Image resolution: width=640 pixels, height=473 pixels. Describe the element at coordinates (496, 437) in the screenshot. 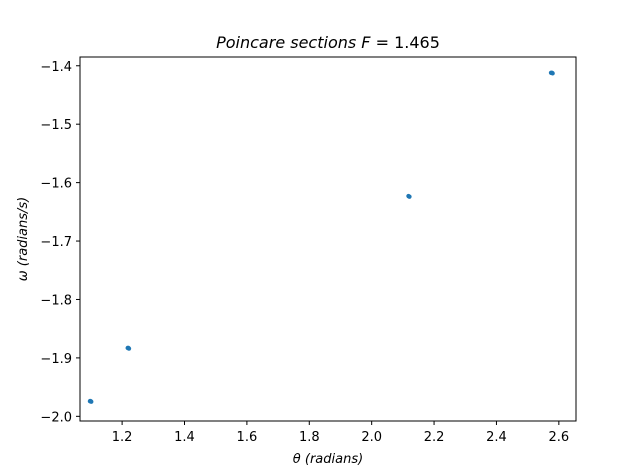

I see `x-tick-label: 2.4` at that location.